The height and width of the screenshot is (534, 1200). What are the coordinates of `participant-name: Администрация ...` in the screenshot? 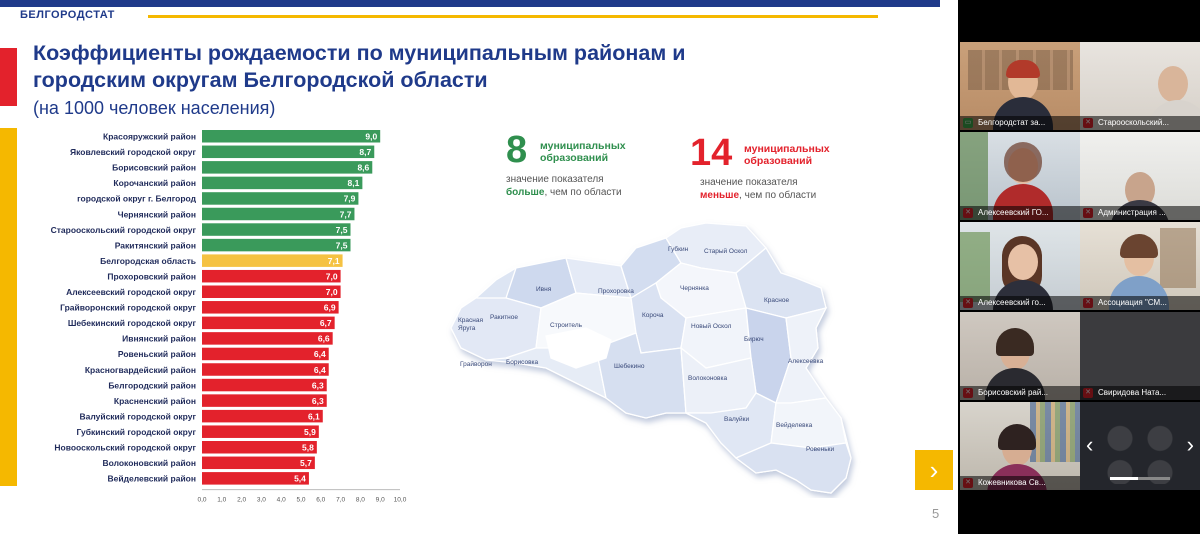 It's located at (1140, 213).